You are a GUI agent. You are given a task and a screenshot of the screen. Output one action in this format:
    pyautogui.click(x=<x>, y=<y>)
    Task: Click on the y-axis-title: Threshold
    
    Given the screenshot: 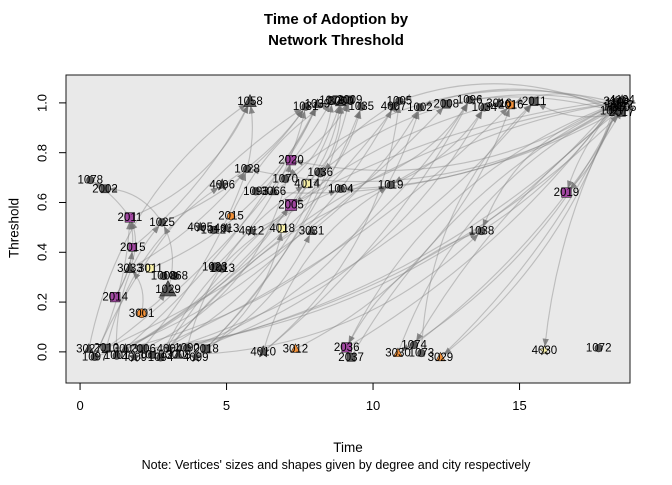 What is the action you would take?
    pyautogui.click(x=14, y=228)
    